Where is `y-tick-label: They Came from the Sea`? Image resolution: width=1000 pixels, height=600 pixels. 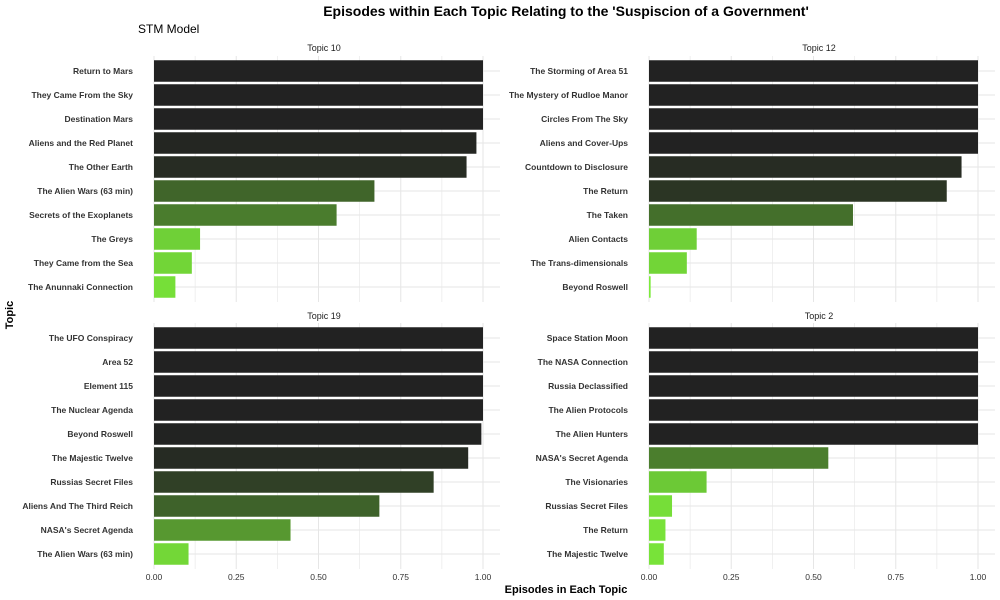 y-tick-label: They Came from the Sea is located at coordinates (83, 263).